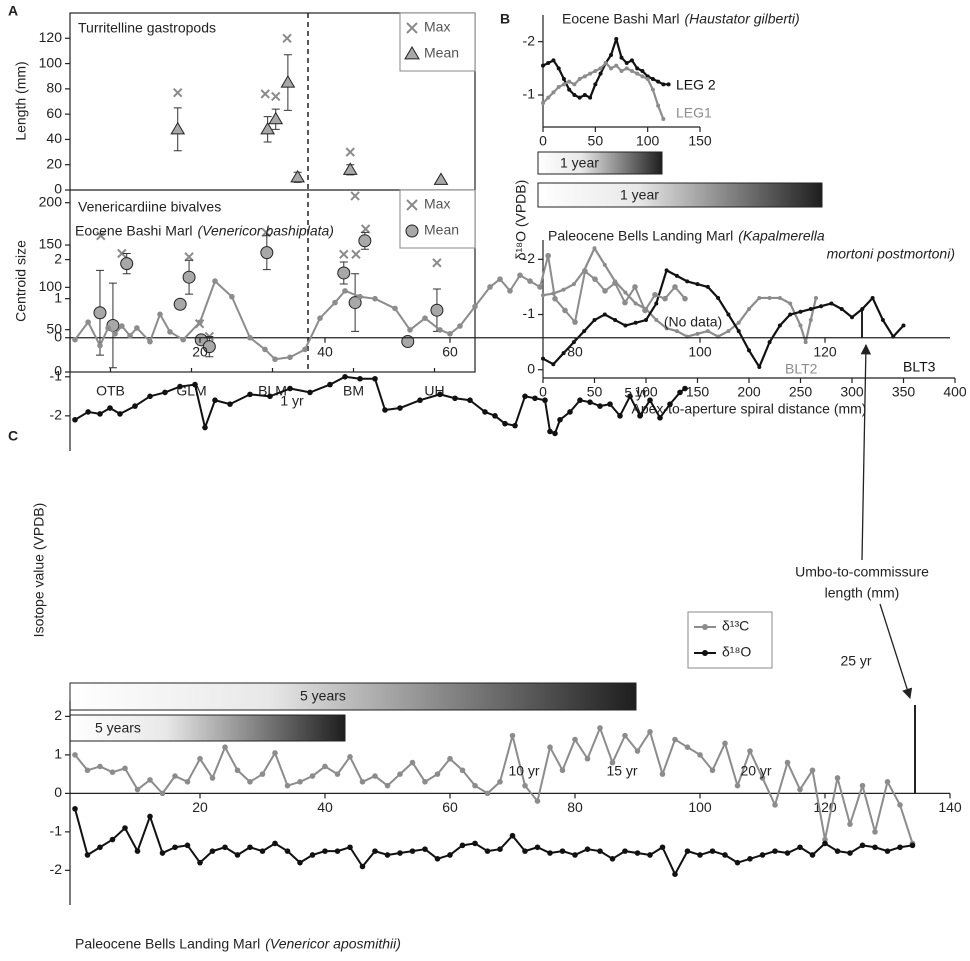 This screenshot has width=970, height=961. What do you see at coordinates (51, 201) in the screenshot?
I see `y-tick-label: 200` at bounding box center [51, 201].